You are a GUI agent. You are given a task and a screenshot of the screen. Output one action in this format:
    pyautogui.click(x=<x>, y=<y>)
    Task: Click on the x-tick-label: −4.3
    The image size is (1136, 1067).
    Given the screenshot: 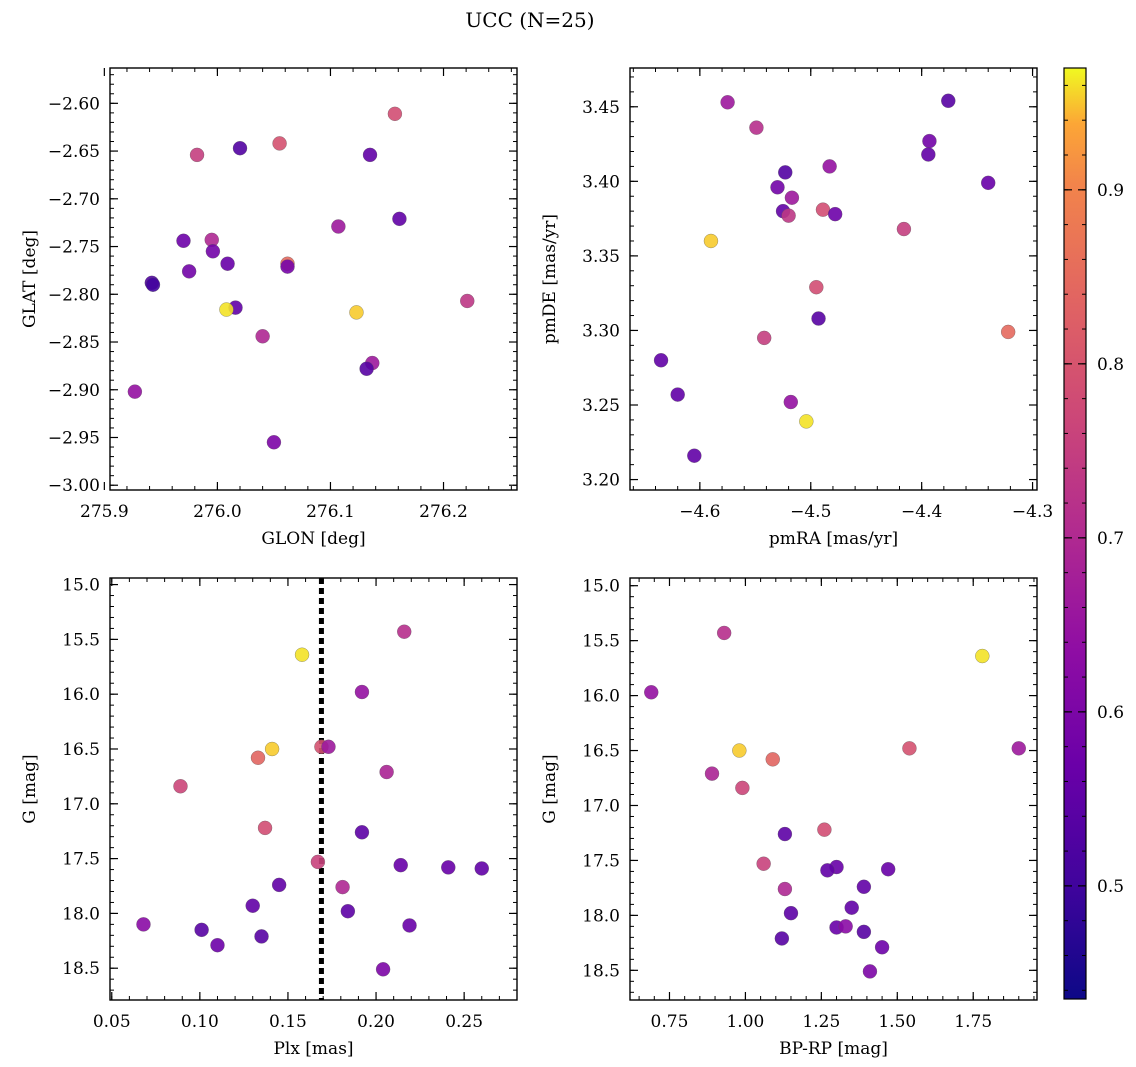 What is the action you would take?
    pyautogui.click(x=1032, y=512)
    